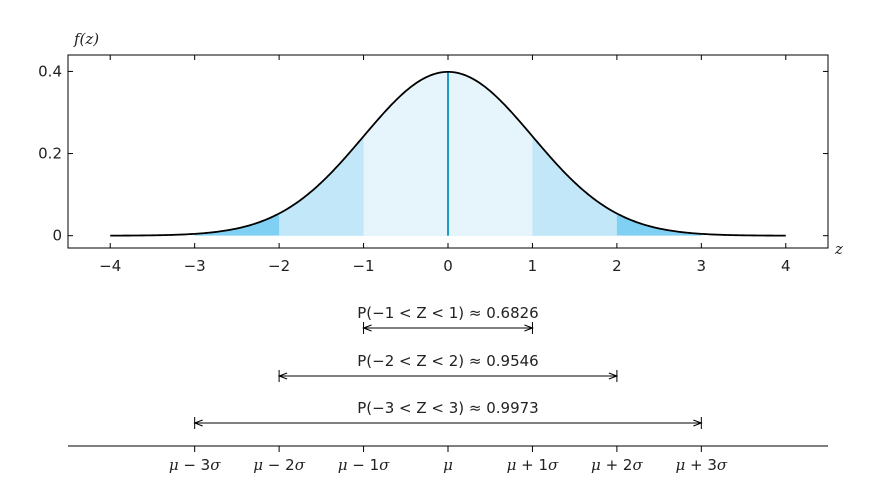  I want to click on y-axis-label: f(z), so click(86, 39).